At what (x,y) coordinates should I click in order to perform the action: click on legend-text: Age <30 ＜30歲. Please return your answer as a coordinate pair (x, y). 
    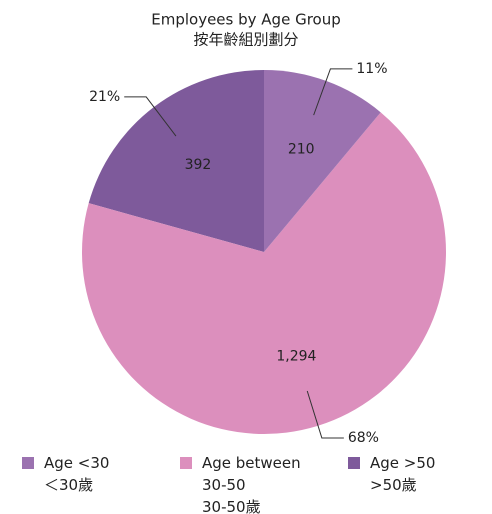
    Looking at the image, I should click on (99, 474).